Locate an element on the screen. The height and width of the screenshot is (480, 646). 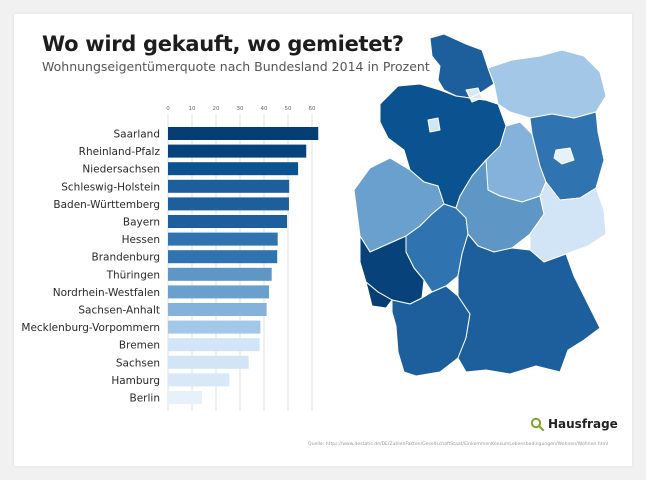
category-label: Nordrhein-Westfalen is located at coordinates (106, 293).